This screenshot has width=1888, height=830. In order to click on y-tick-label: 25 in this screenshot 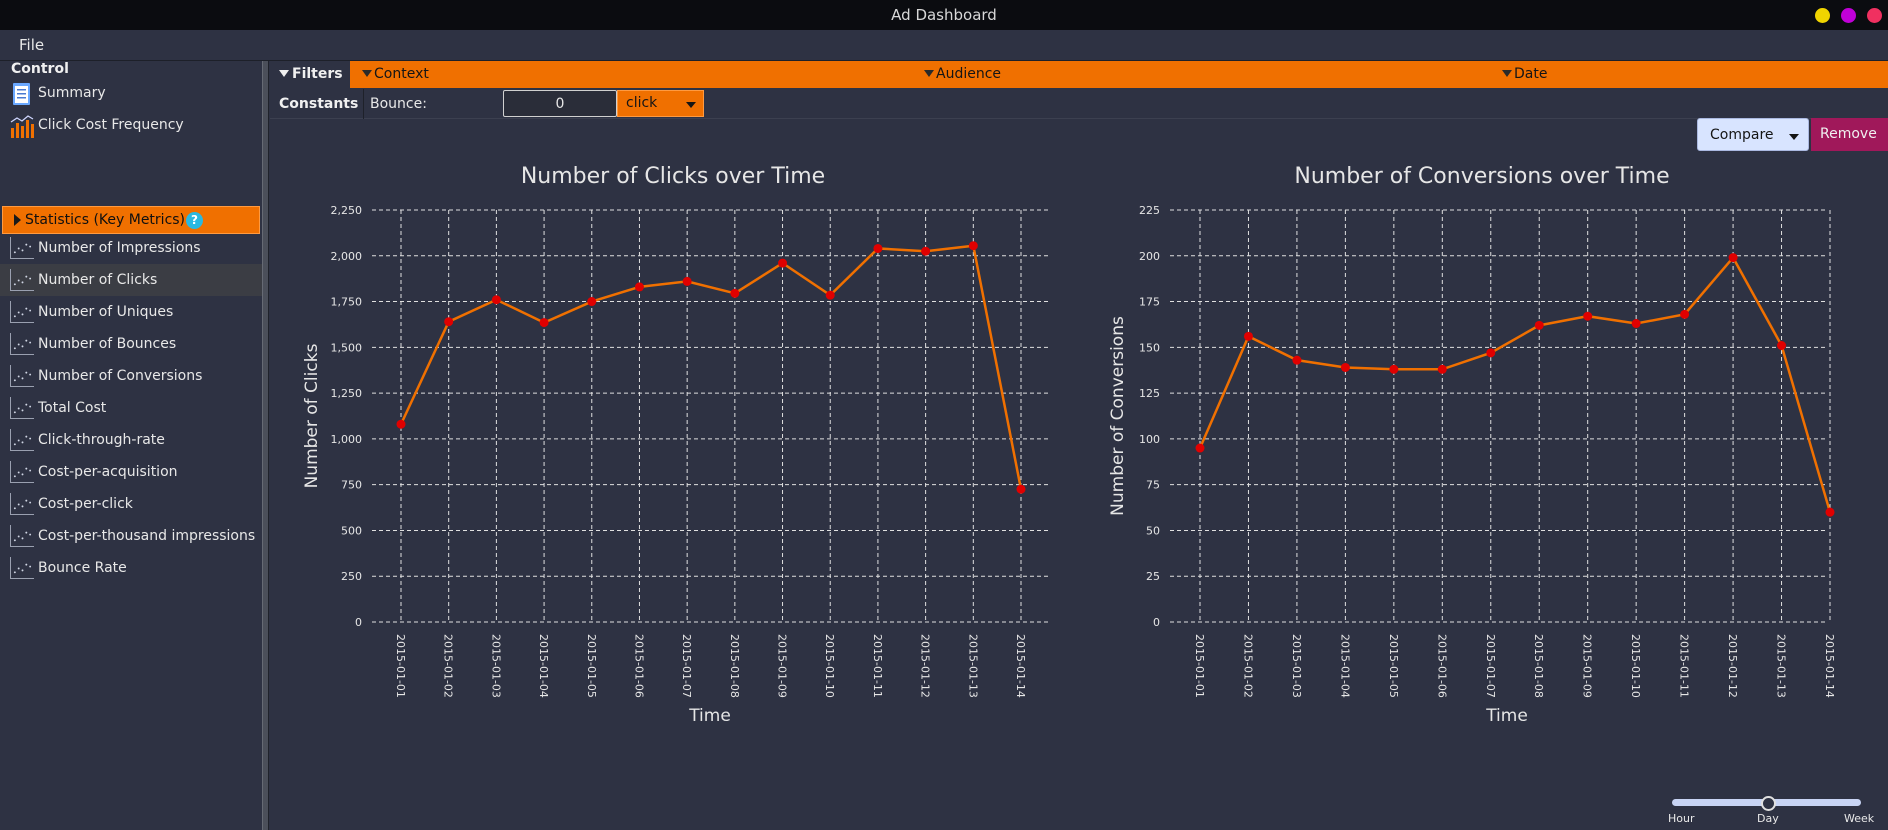, I will do `click(1153, 576)`.